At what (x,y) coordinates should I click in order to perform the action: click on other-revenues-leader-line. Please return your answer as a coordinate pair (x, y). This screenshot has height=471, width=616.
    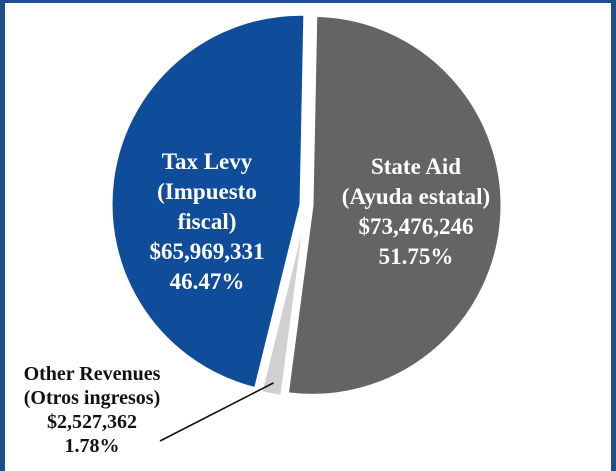
    Looking at the image, I should click on (216, 412).